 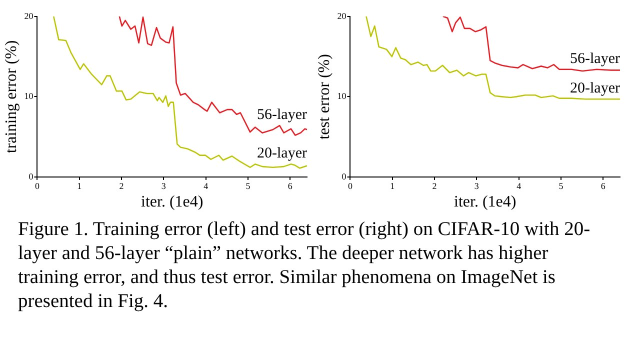 I want to click on y-axis-title: test error (%), so click(x=324, y=97).